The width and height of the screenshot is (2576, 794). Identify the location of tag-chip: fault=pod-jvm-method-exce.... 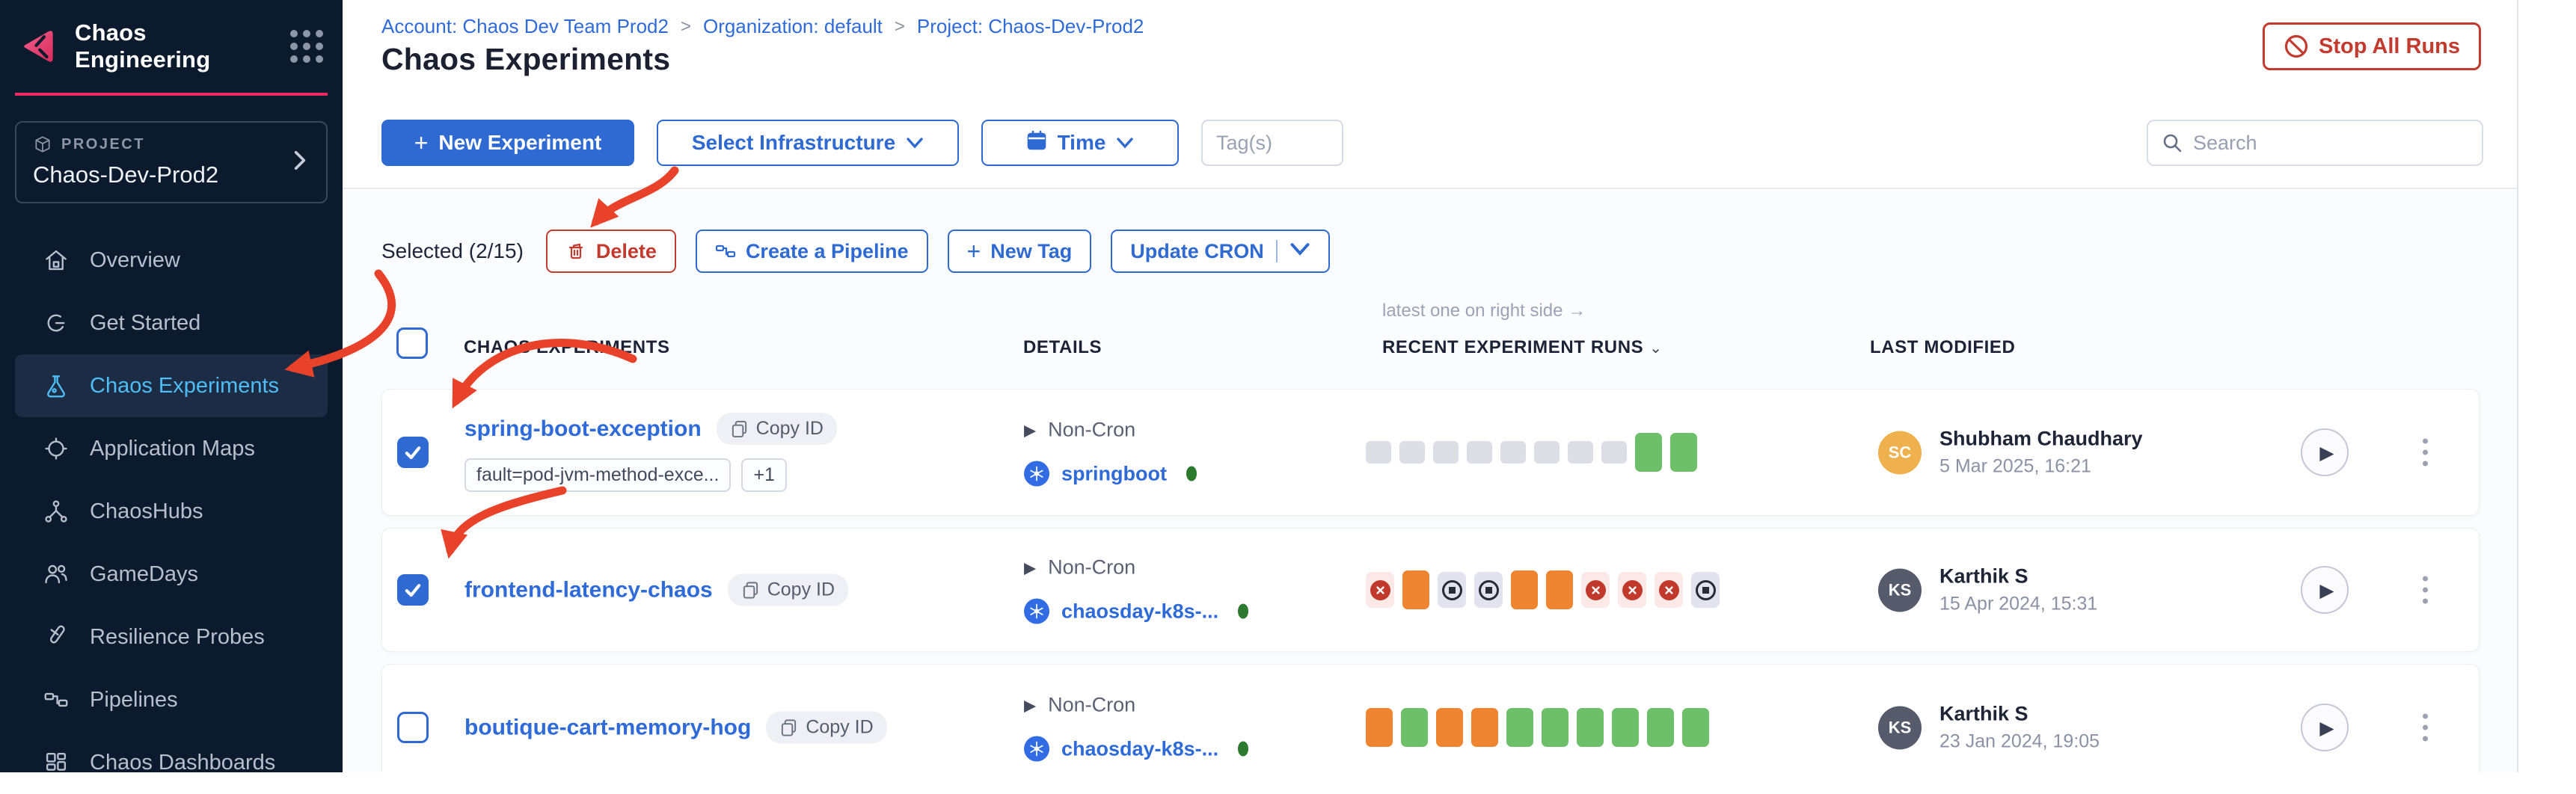
(598, 475).